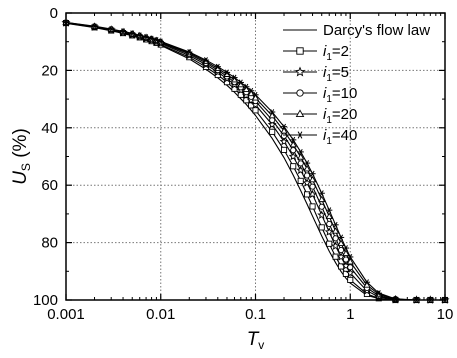 This screenshot has width=457, height=358. I want to click on legend-label: Darcy's flow law, so click(376, 30).